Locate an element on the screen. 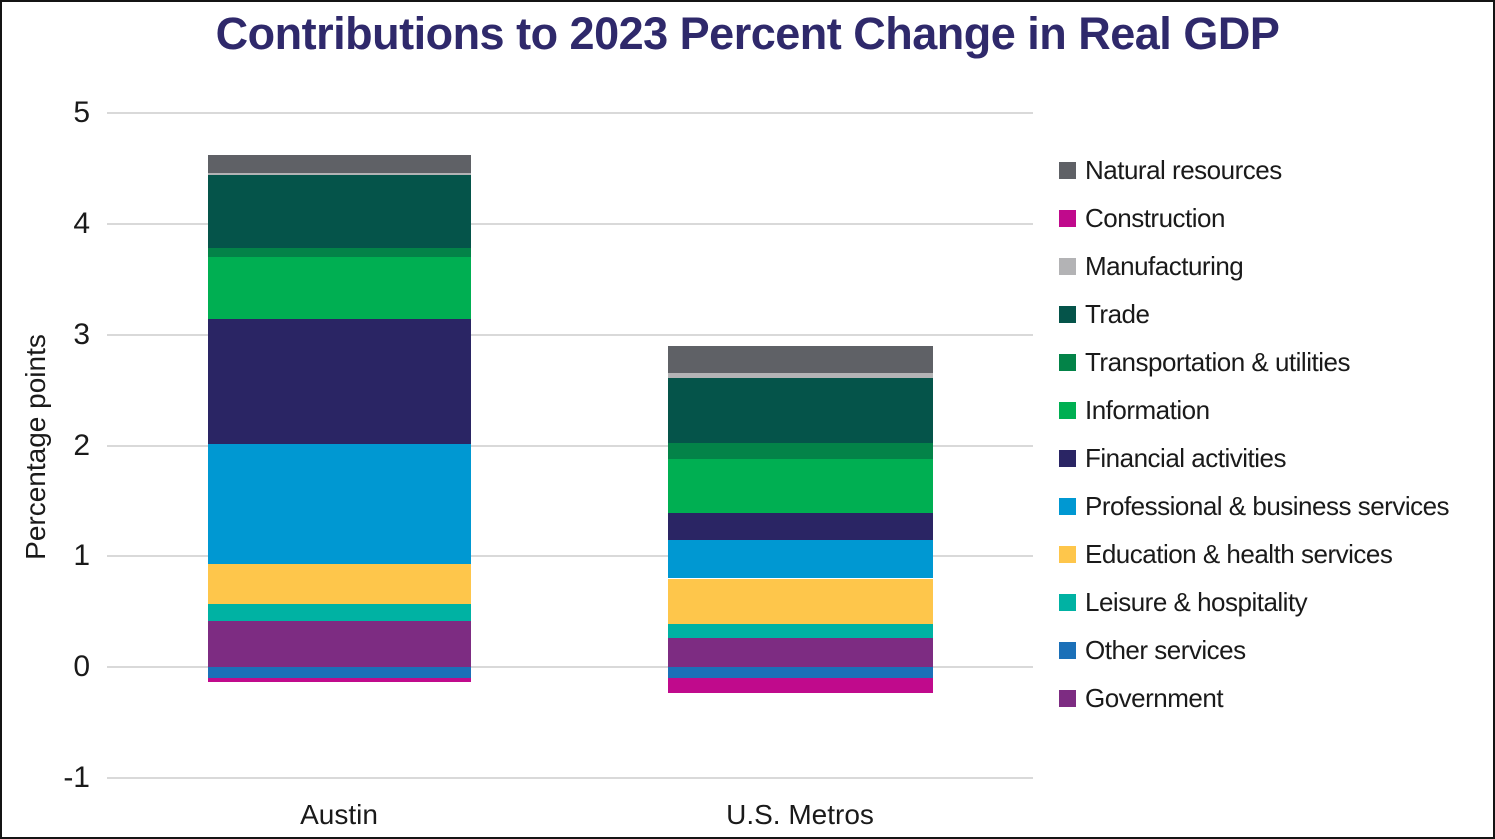  legend-item-leisure-hospitality: Leisure & hospitality is located at coordinates (1254, 602).